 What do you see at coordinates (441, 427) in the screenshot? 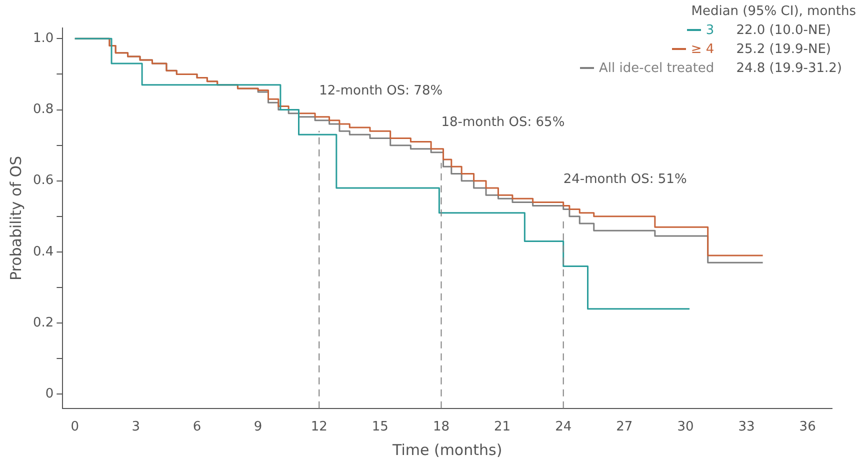
I see `x-tick-label: 18` at bounding box center [441, 427].